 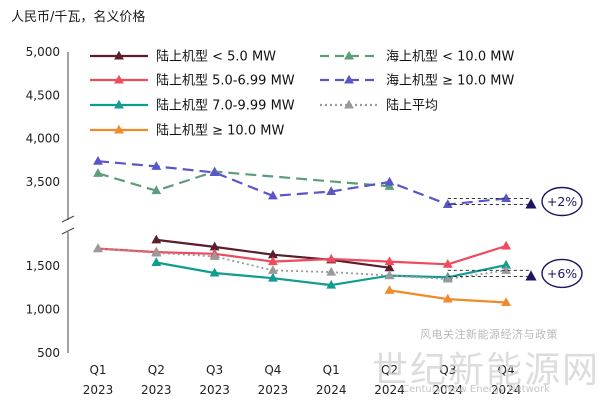 What do you see at coordinates (216, 57) in the screenshot?
I see `legend-label: 陆上机型 < 5.0 MW` at bounding box center [216, 57].